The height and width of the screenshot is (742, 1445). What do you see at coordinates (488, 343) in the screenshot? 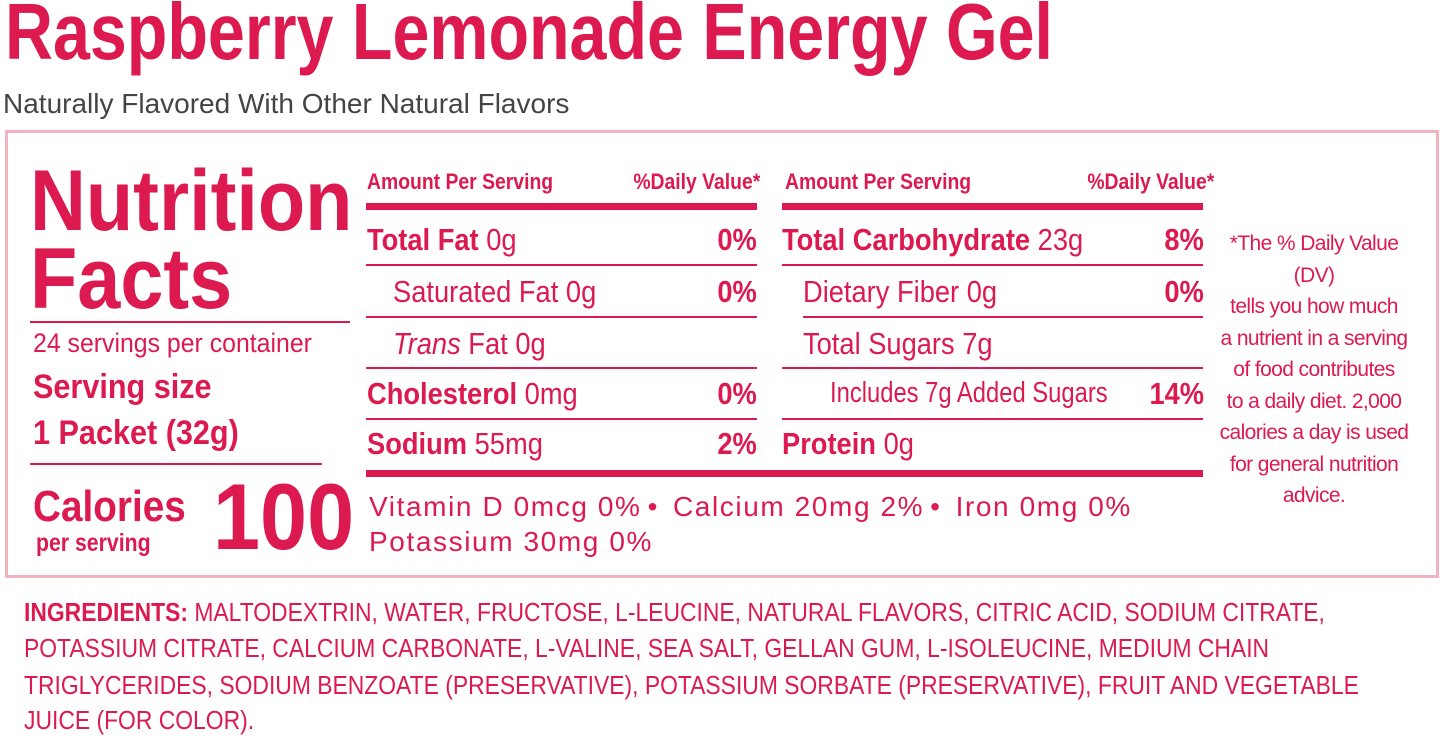
I see `nutrient-name: Fat` at bounding box center [488, 343].